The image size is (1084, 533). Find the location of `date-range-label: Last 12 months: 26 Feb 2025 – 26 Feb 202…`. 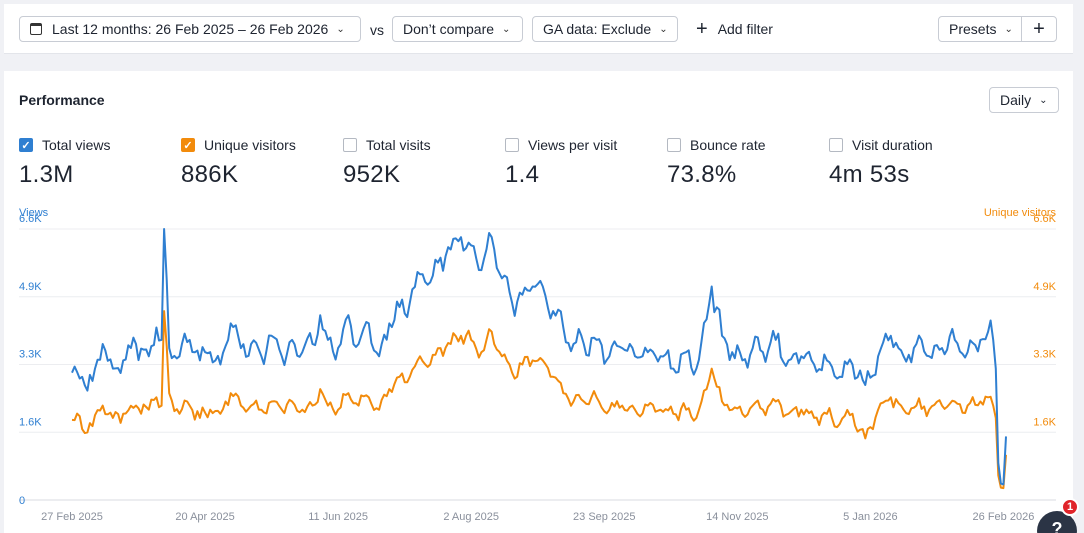

date-range-label: Last 12 months: 26 Feb 2025 – 26 Feb 202… is located at coordinates (190, 29).